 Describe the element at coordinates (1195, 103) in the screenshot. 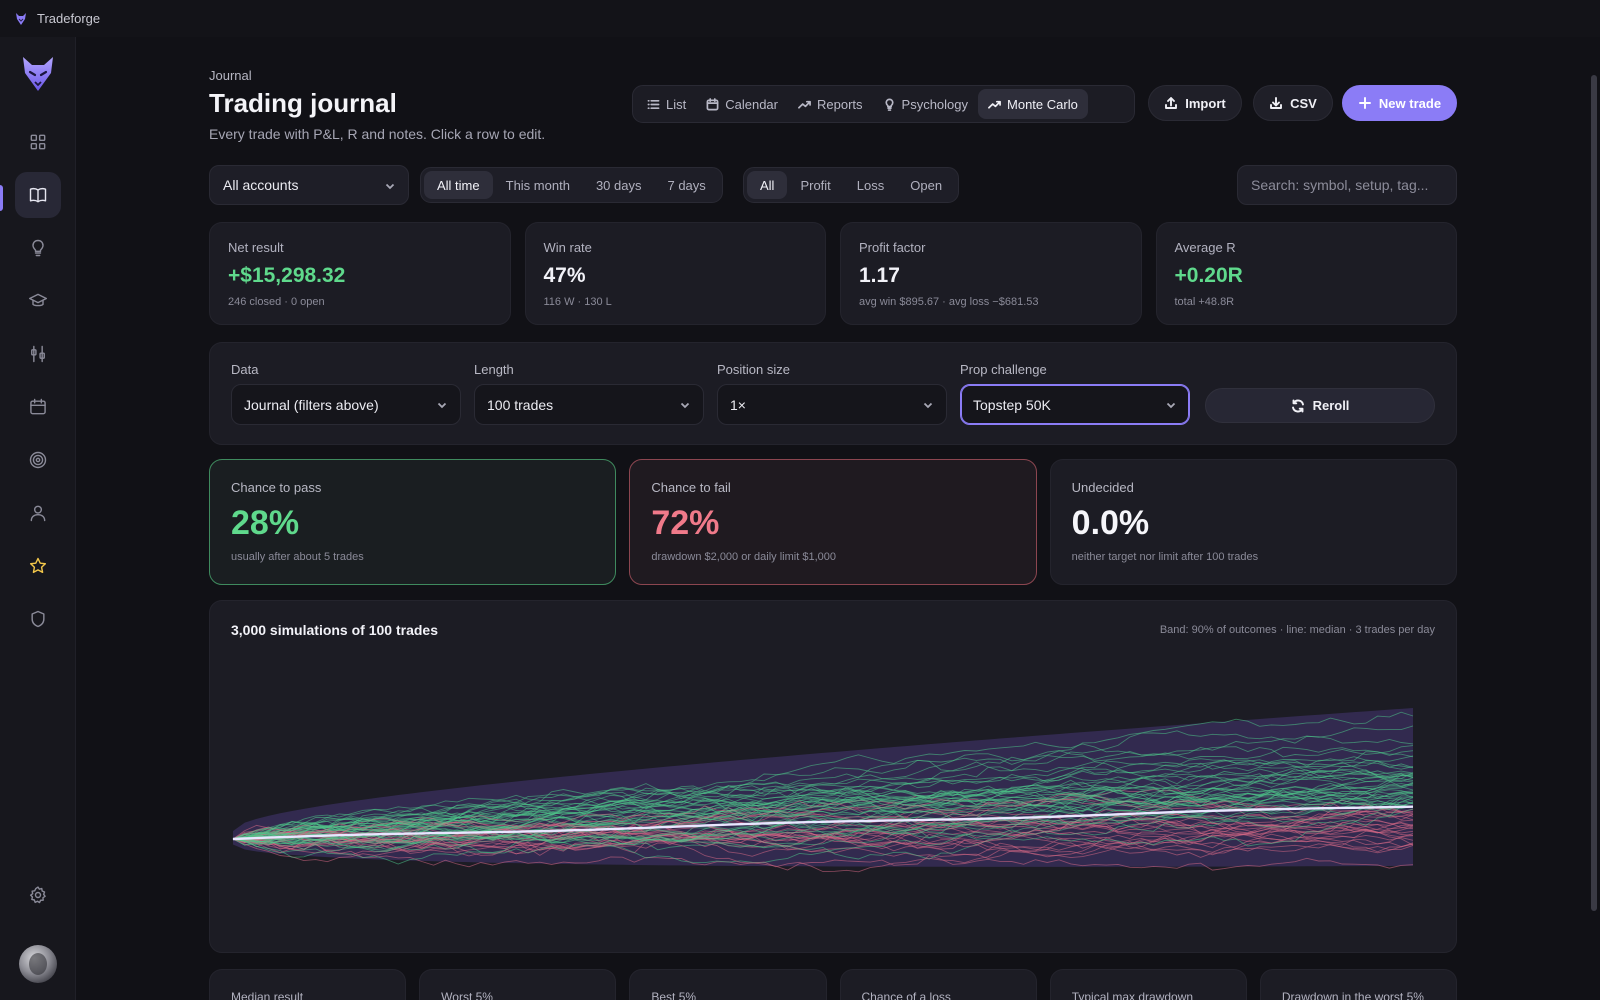

I see `import-button: Import` at that location.